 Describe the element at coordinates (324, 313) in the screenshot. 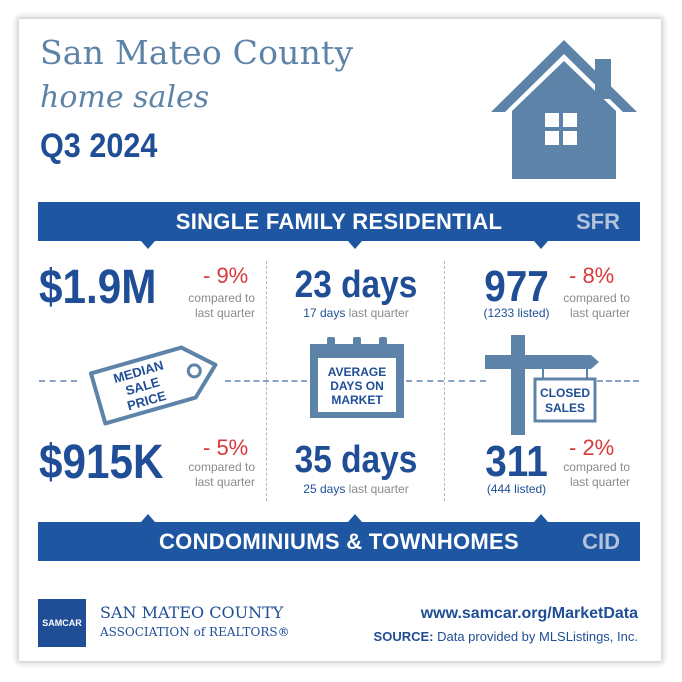

I see `previous-value: 17 days` at that location.